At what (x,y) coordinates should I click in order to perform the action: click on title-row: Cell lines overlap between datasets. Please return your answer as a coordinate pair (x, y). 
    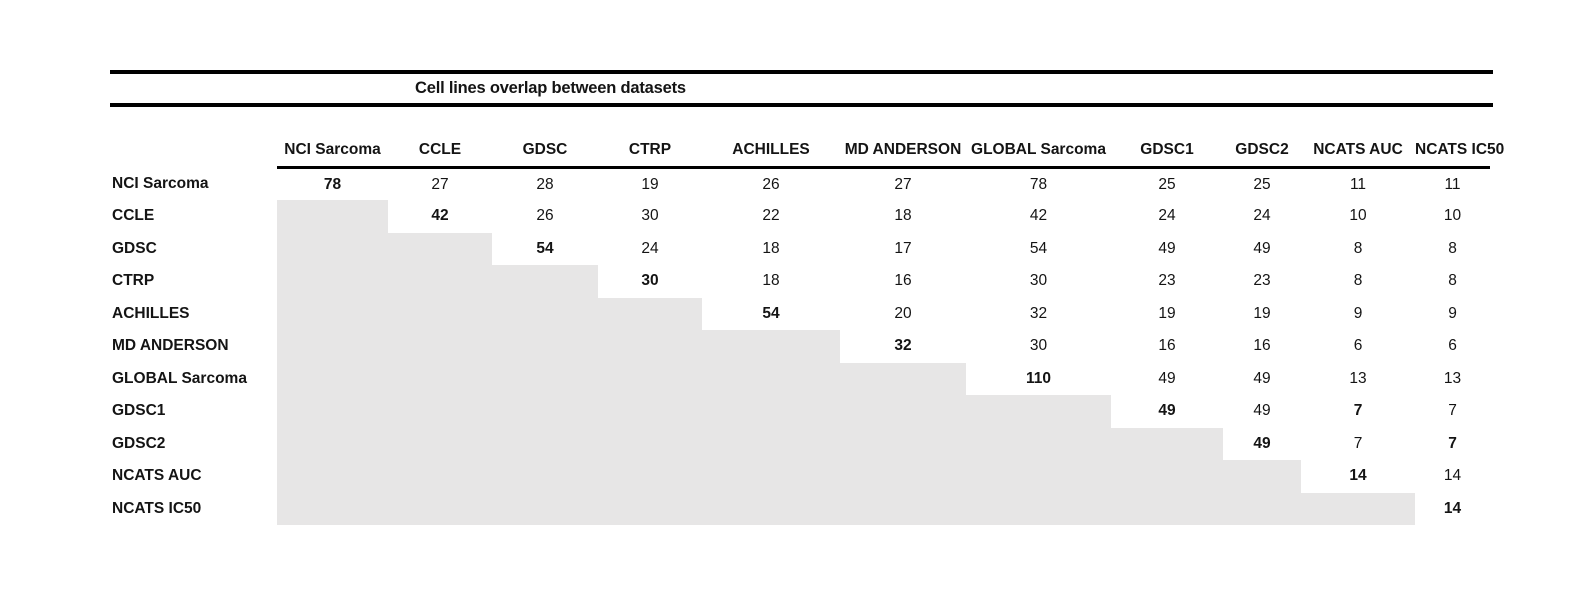
    Looking at the image, I should click on (801, 88).